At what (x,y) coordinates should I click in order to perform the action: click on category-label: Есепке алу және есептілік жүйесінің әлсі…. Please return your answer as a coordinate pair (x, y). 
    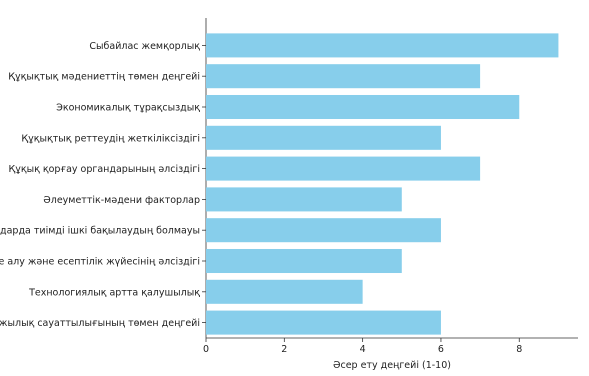
    Looking at the image, I should click on (100, 262).